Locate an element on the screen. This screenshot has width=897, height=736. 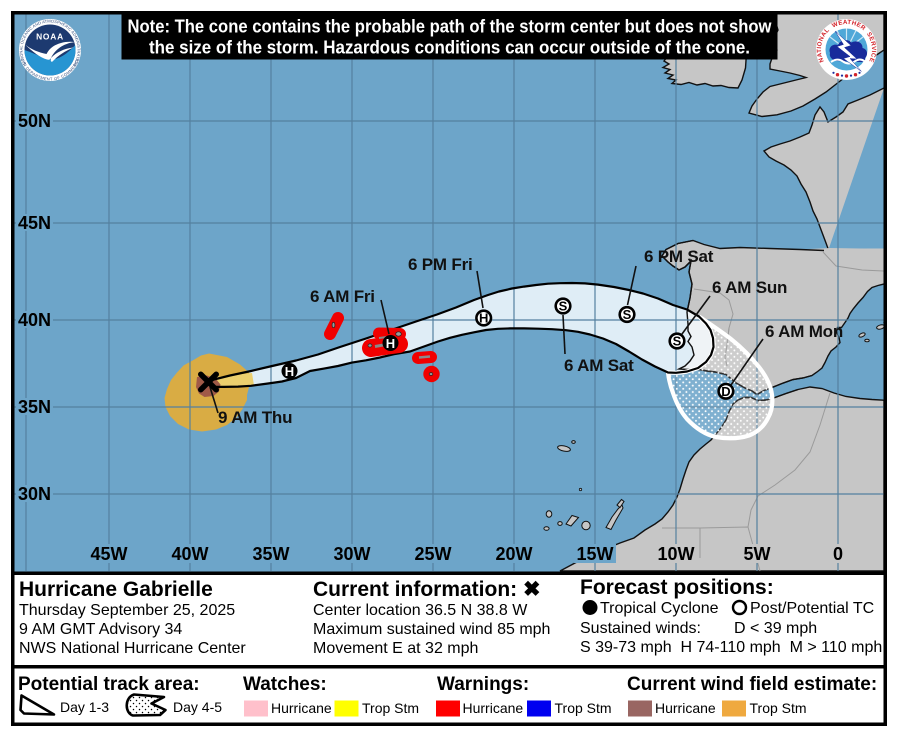
svg-text: Thursday September 25, 2025 is located at coordinates (127, 610).